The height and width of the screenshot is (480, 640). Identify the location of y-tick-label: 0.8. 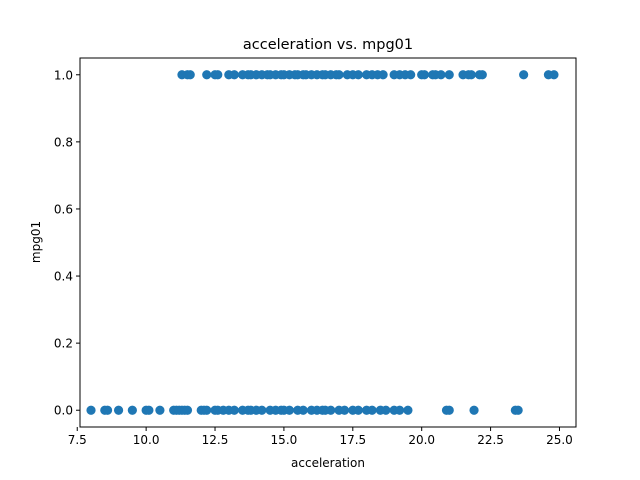
(63, 142).